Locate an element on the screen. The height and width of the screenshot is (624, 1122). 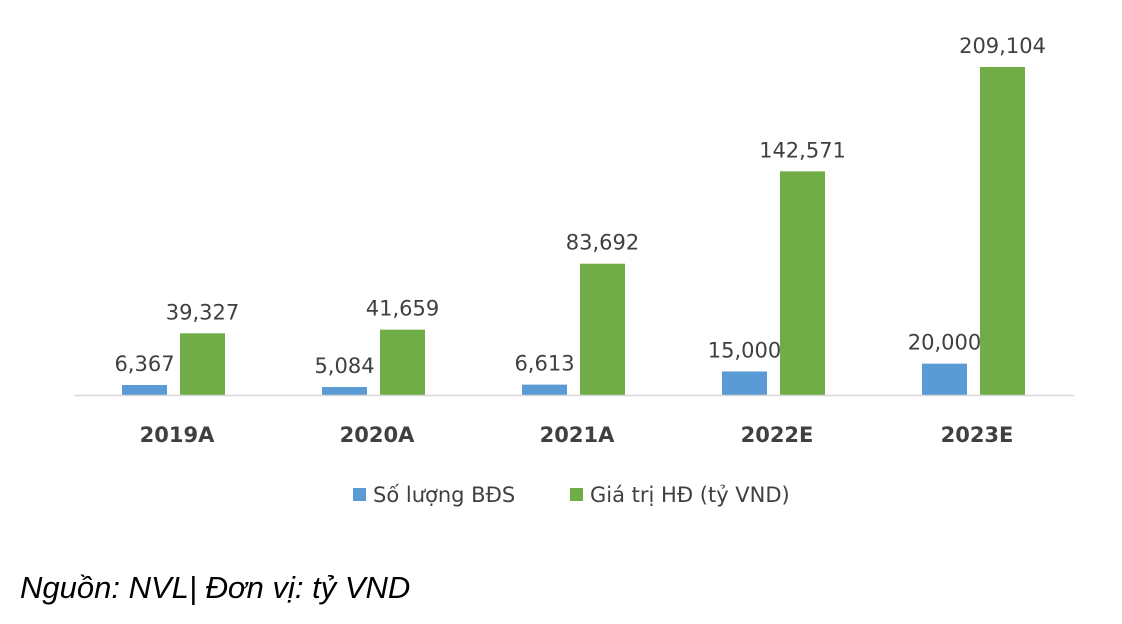
legend: Số lượng BĐS Giá trị HĐ (tỷ VND) is located at coordinates (571, 495).